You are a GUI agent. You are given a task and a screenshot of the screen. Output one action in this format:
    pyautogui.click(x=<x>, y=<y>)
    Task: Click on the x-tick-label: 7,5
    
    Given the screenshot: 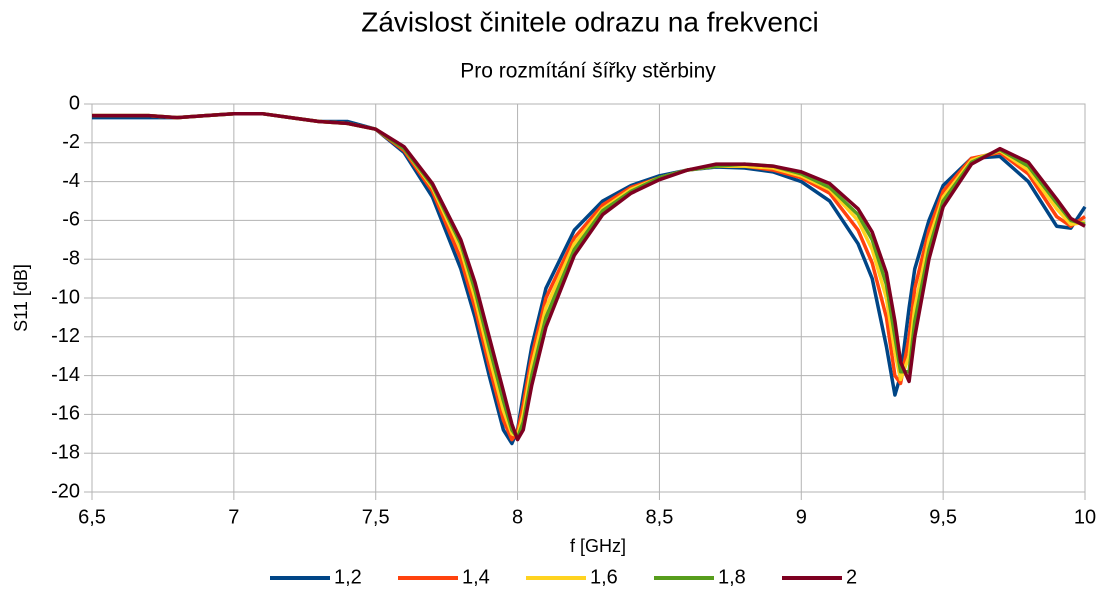 What is the action you would take?
    pyautogui.click(x=376, y=517)
    